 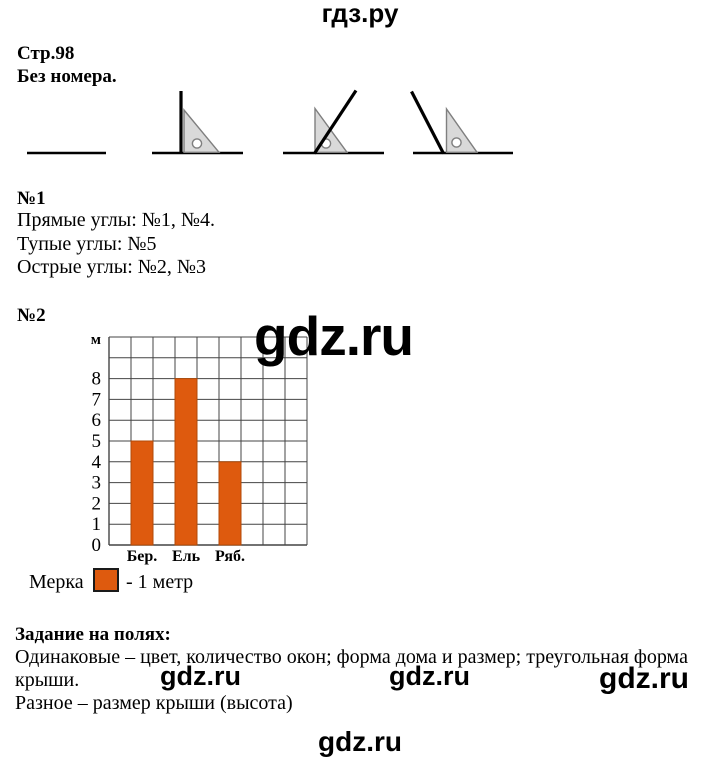 I want to click on y-tick-label: 2, so click(x=97, y=503).